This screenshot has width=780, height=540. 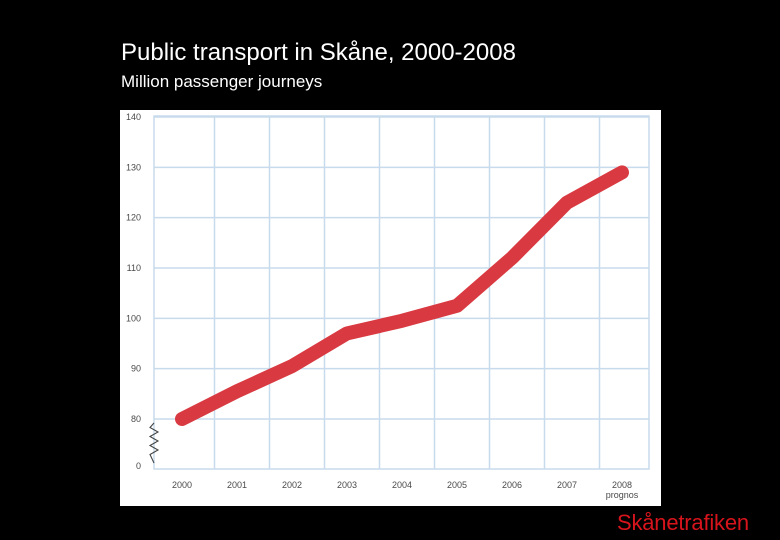 What do you see at coordinates (622, 485) in the screenshot?
I see `x-tick-label: 2008` at bounding box center [622, 485].